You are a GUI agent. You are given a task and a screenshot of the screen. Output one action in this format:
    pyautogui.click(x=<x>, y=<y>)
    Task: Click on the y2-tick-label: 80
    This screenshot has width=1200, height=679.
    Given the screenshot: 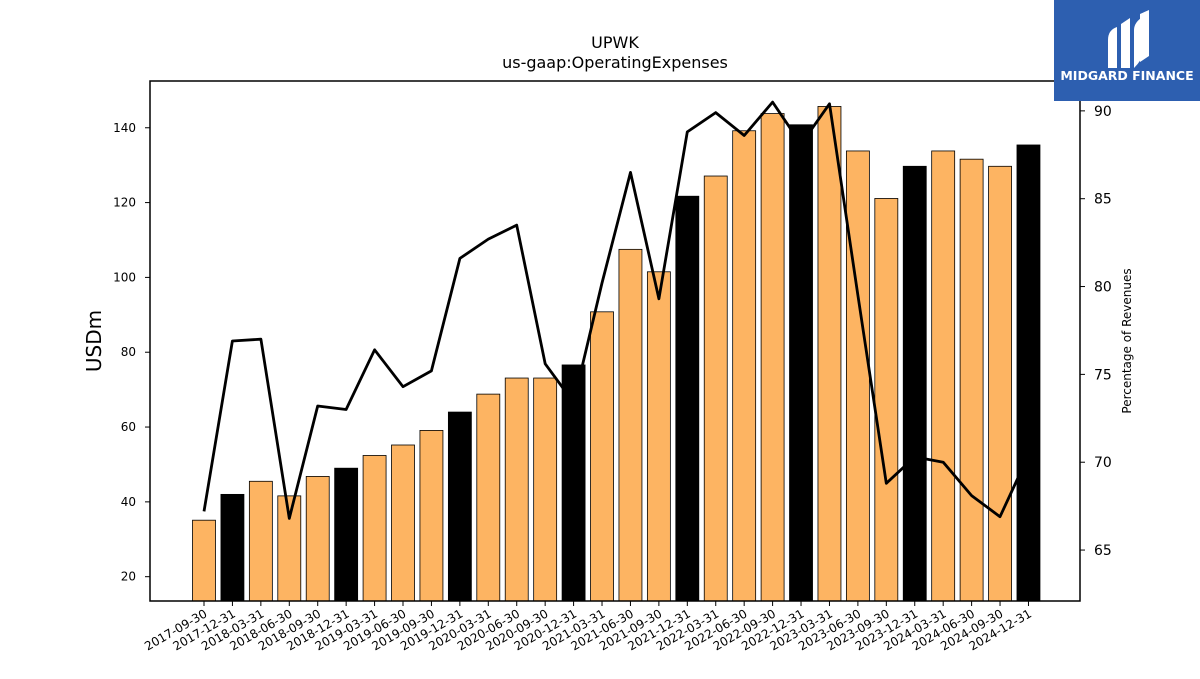 What is the action you would take?
    pyautogui.click(x=1103, y=288)
    